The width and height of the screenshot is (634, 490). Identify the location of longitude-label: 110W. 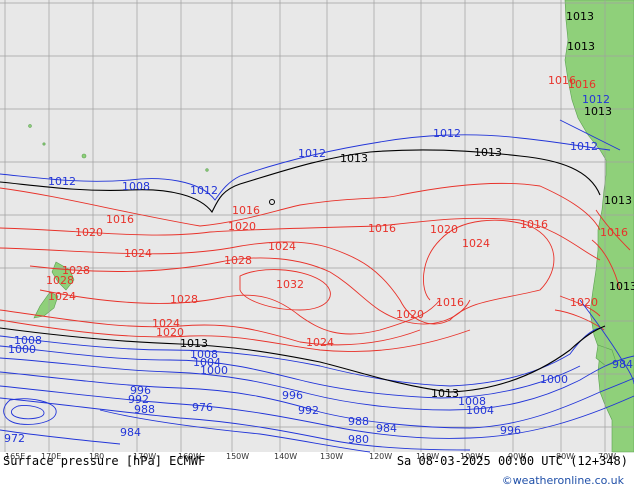
(427, 456).